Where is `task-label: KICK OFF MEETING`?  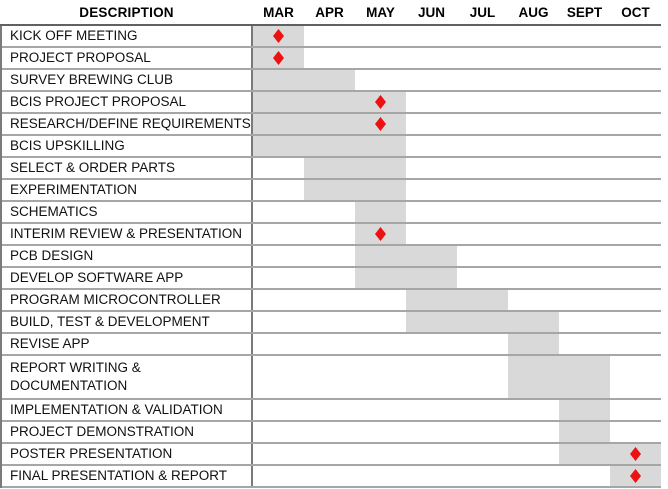
task-label: KICK OFF MEETING is located at coordinates (127, 36).